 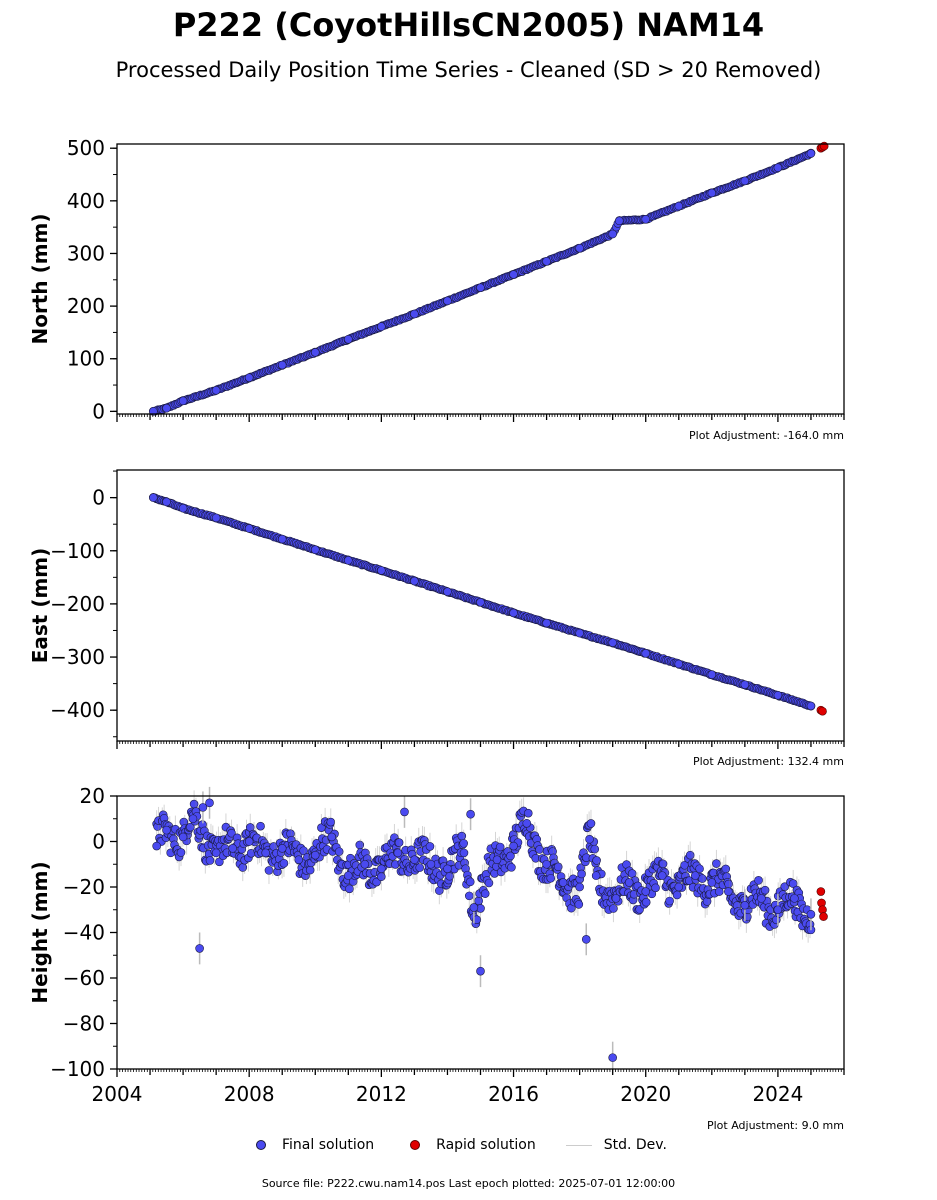 What do you see at coordinates (470, 1145) in the screenshot?
I see `legend-rapid: Rapid solution` at bounding box center [470, 1145].